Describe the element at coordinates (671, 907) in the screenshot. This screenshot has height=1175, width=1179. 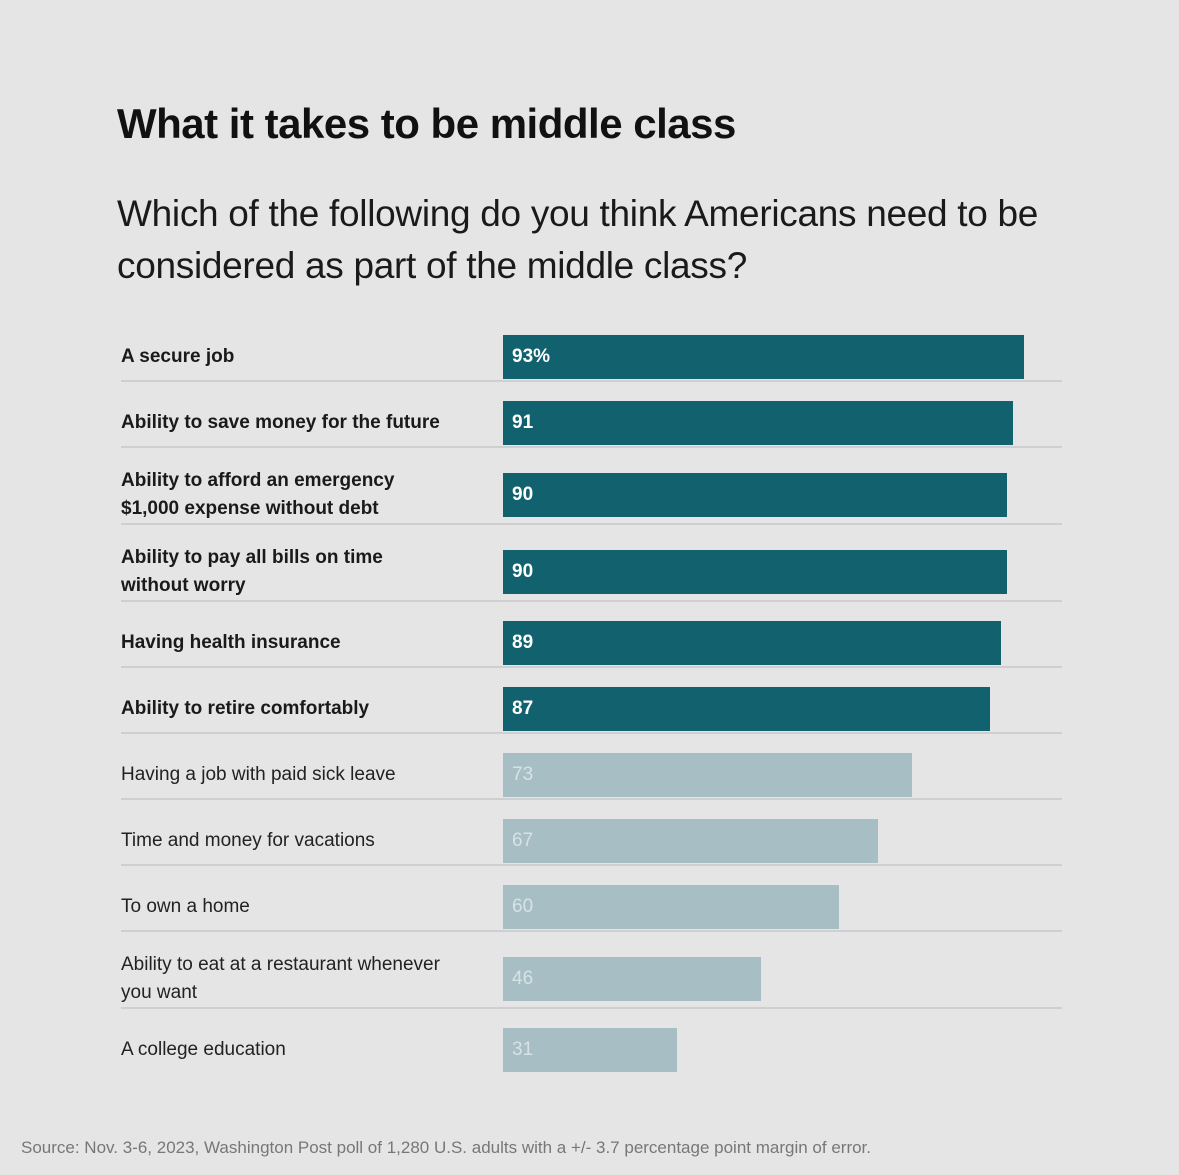
I see `bar: 60` at that location.